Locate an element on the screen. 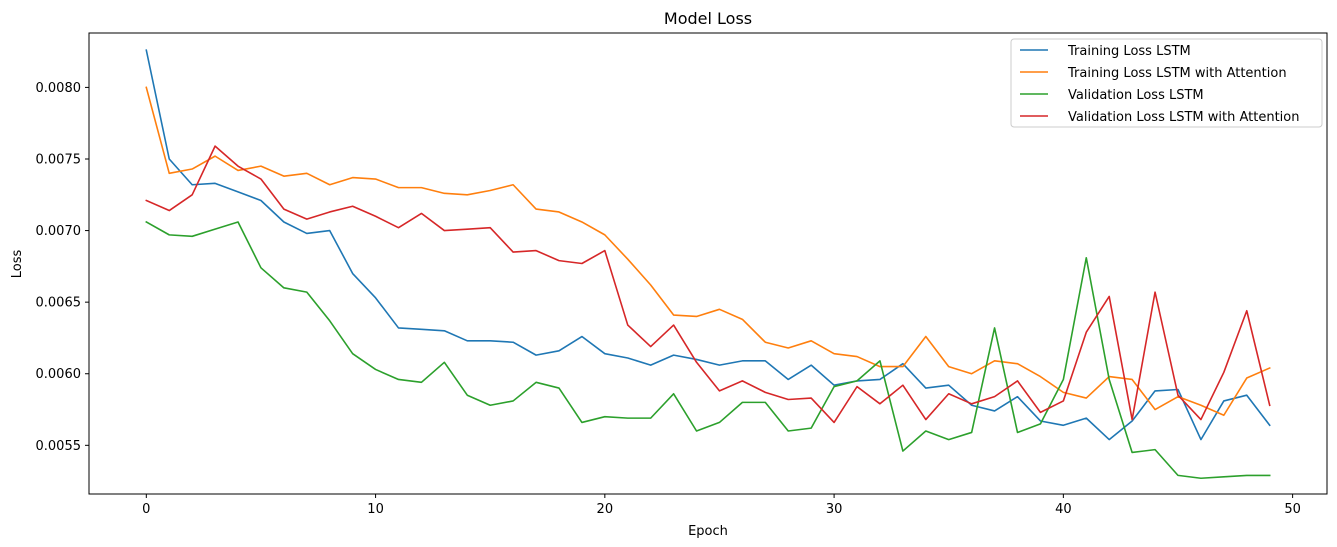 The image size is (1337, 547). x-tick-label: 0 is located at coordinates (146, 509).